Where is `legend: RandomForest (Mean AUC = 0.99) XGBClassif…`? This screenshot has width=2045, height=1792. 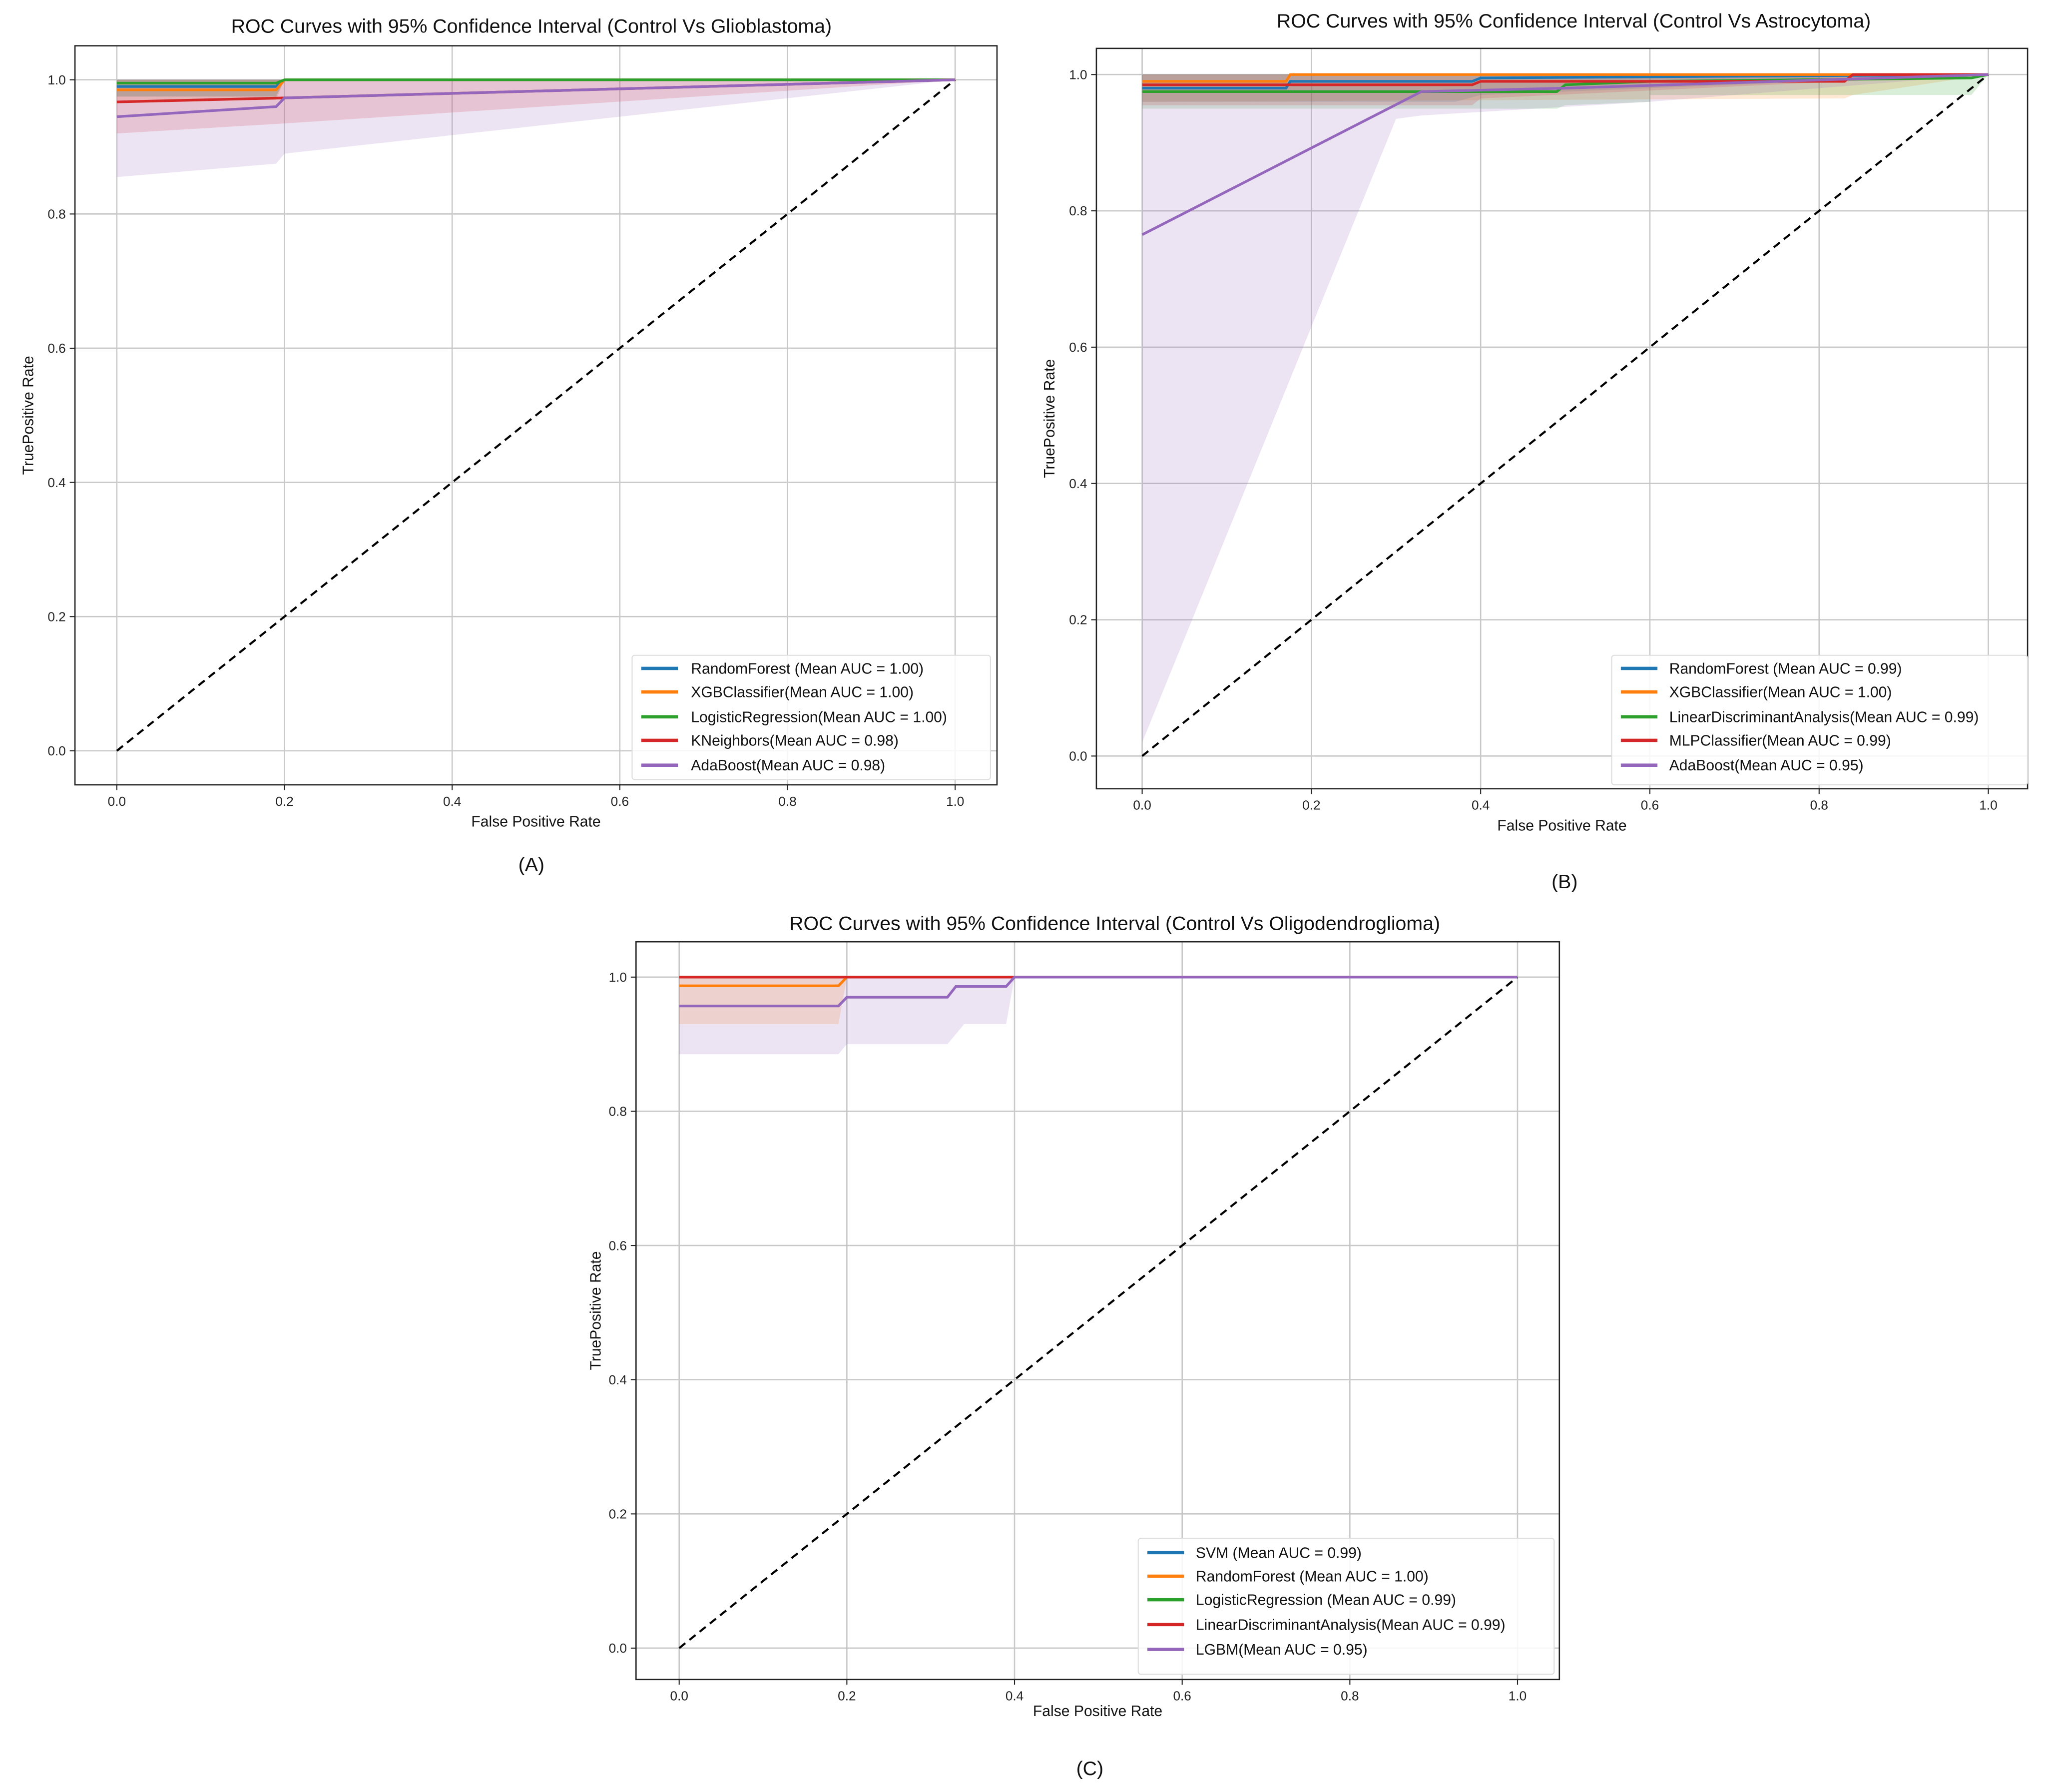 legend: RandomForest (Mean AUC = 0.99) XGBClassif… is located at coordinates (1820, 719).